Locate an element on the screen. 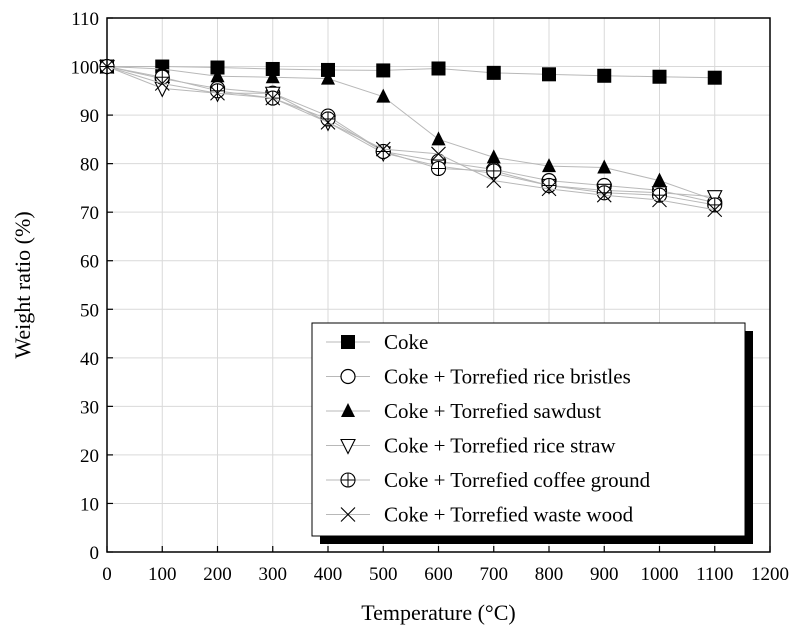 Image resolution: width=803 pixels, height=636 pixels. x-tick-label: 900 is located at coordinates (604, 574).